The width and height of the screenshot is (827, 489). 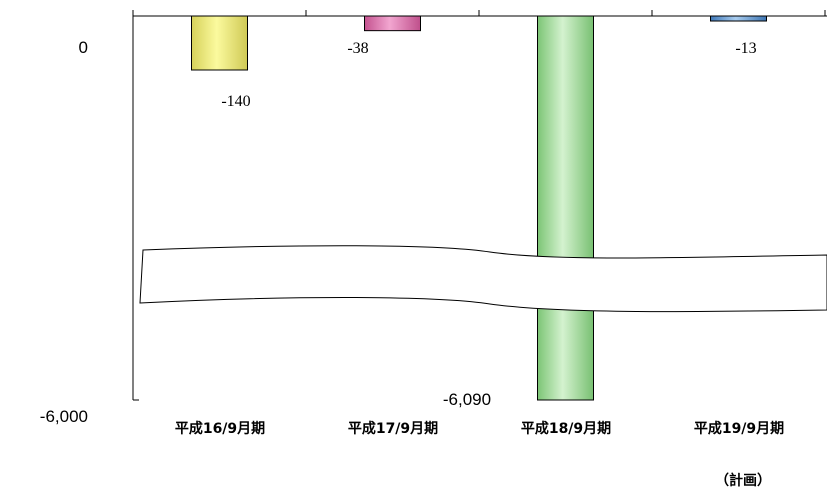 I want to click on data-label-1: -38, so click(x=357, y=48).